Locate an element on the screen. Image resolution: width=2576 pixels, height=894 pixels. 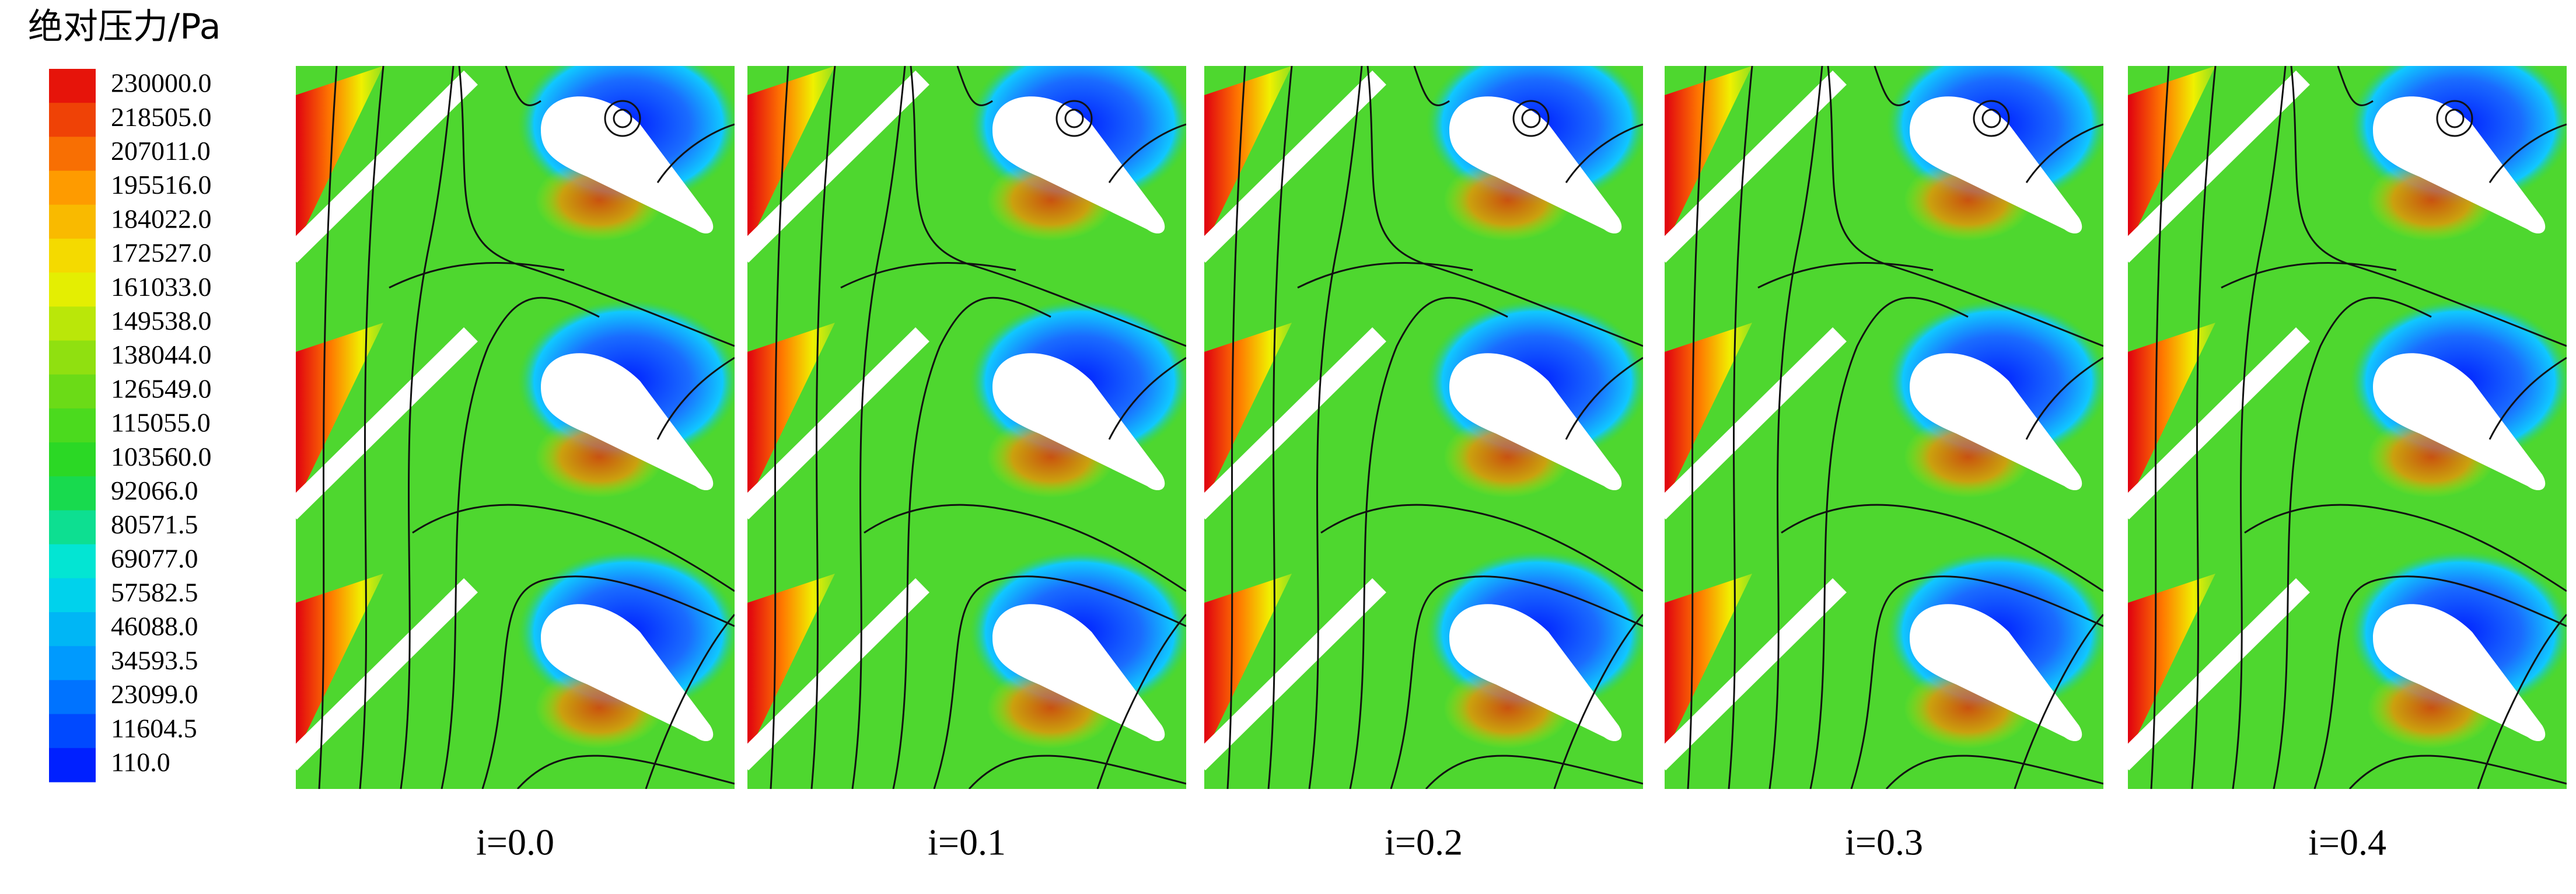
panel-label: i=0.1 is located at coordinates (967, 842).